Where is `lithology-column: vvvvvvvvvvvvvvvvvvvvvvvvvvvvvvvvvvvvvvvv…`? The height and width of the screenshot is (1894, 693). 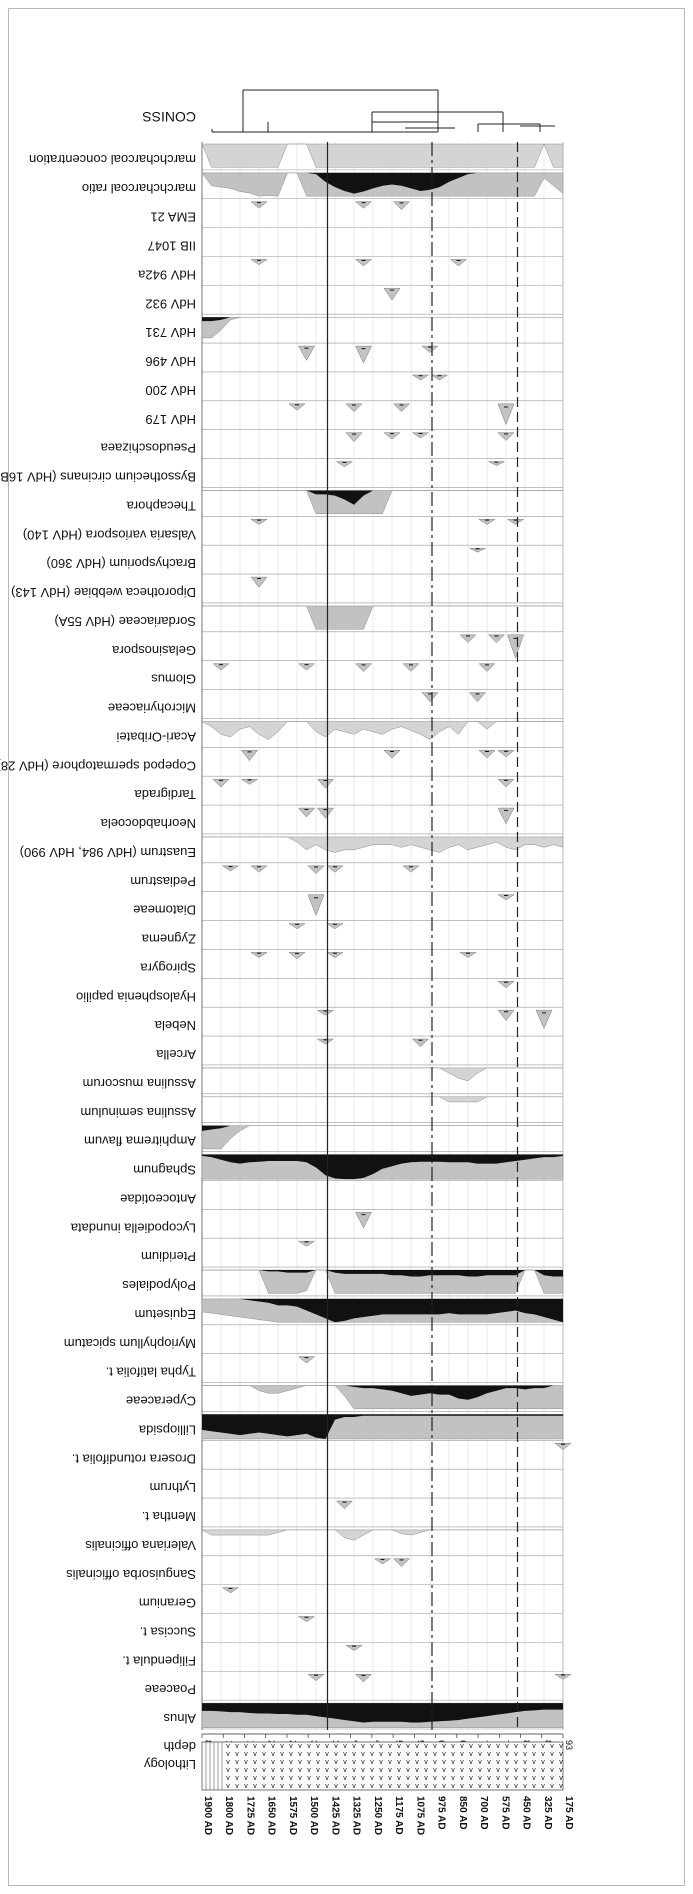
lithology-column: vvvvvvvvvvvvvvvvvvvvvvvvvvvvvvvvvvvvvvvv… is located at coordinates (353, 1766).